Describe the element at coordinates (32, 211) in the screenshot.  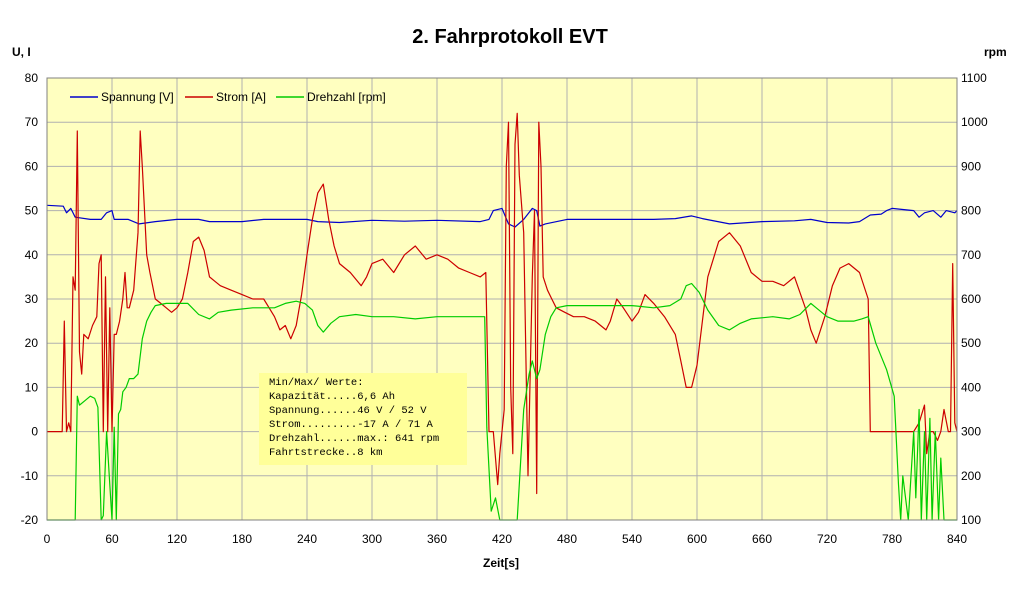
I see `y-left-tick-label: 50` at that location.